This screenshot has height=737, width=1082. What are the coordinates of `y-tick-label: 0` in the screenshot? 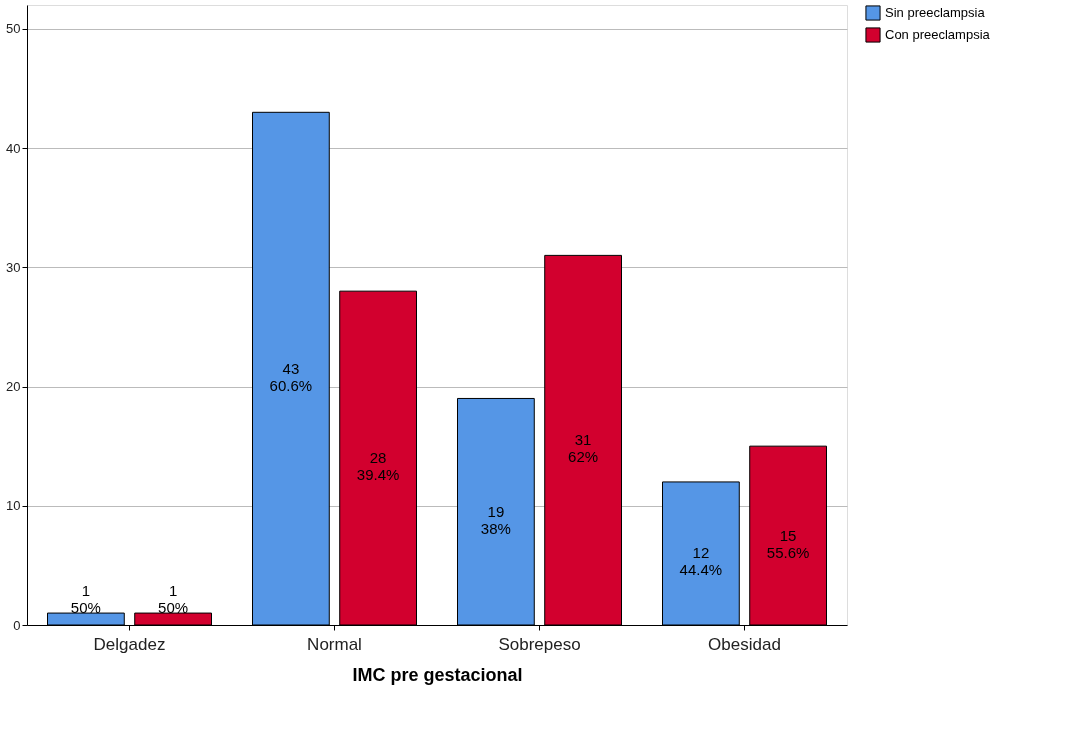 It's located at (17, 625).